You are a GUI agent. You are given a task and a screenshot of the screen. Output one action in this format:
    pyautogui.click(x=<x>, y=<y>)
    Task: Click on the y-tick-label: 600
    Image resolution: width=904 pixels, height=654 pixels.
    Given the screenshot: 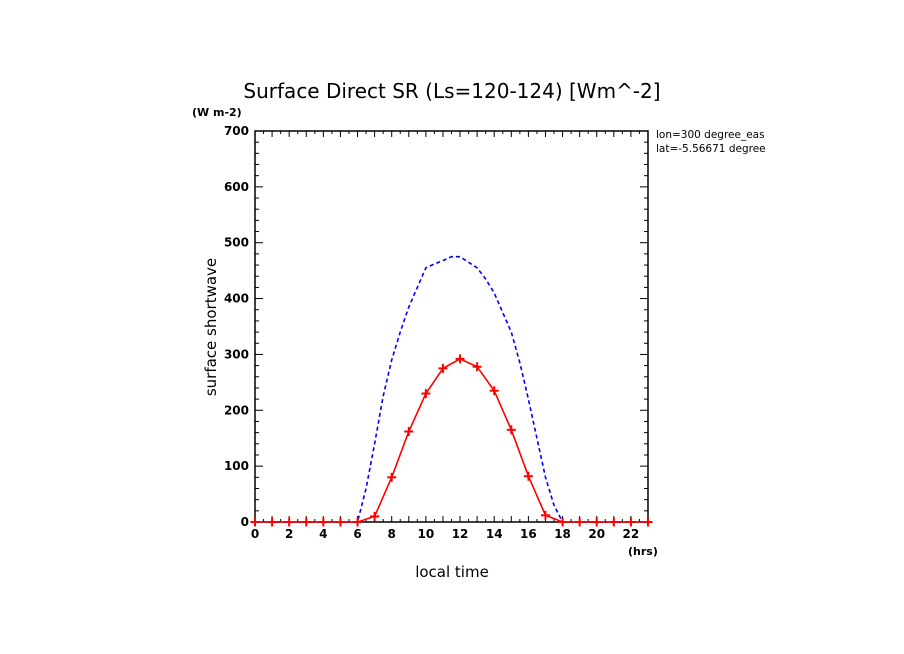 What is the action you would take?
    pyautogui.click(x=236, y=187)
    